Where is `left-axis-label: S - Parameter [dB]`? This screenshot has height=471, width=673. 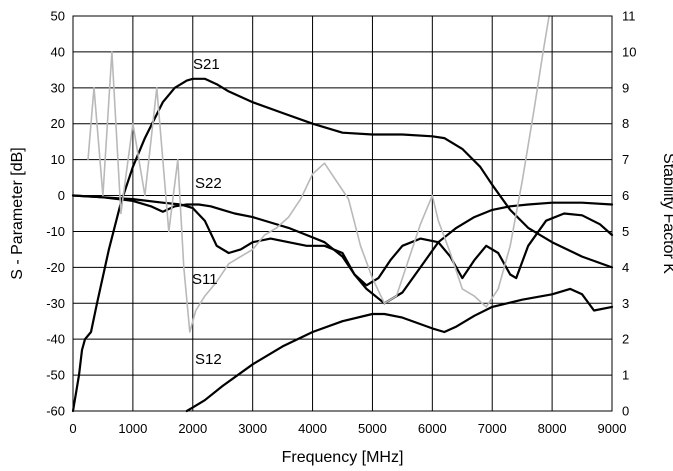 left-axis-label: S - Parameter [dB] is located at coordinates (17, 213).